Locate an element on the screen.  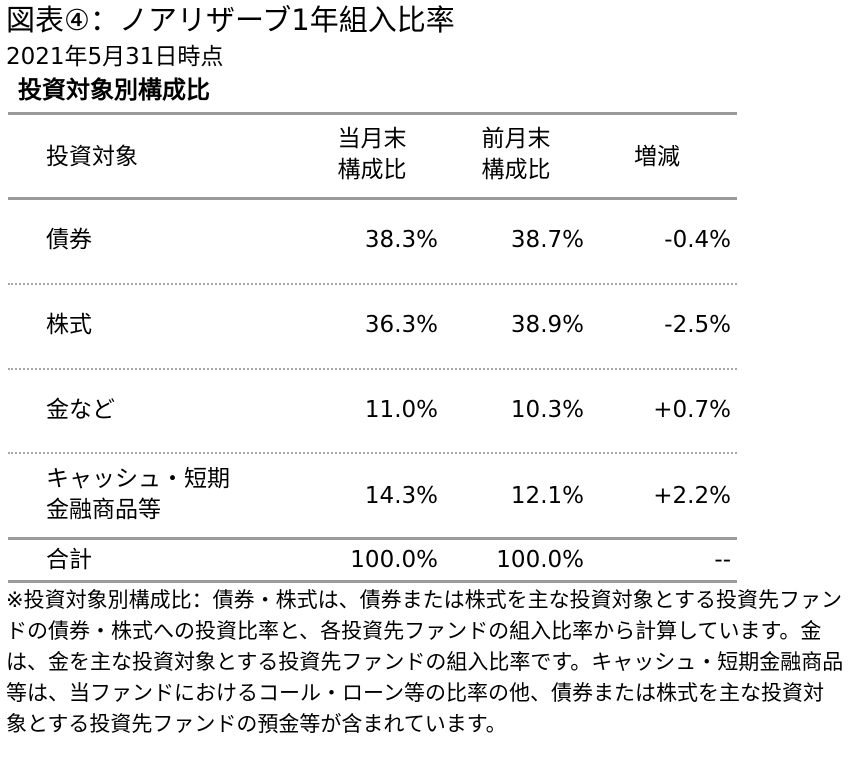
total-label: 合計 is located at coordinates (69, 560).